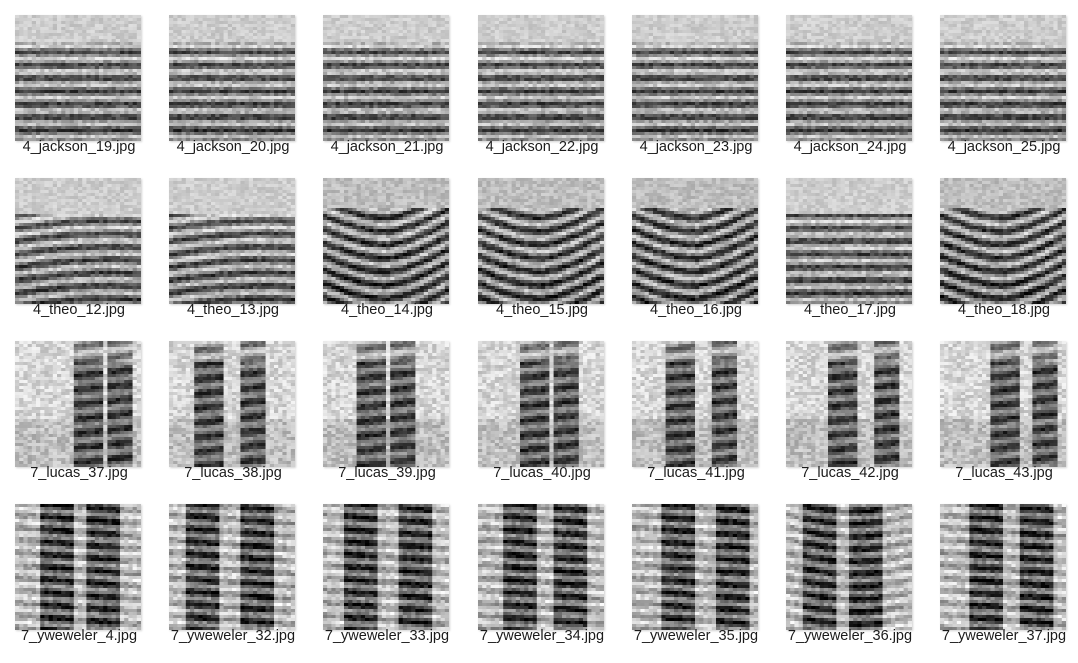 This screenshot has width=1078, height=663. Describe the element at coordinates (542, 636) in the screenshot. I see `file-name-label: 7_yweweler_34.jpg` at that location.